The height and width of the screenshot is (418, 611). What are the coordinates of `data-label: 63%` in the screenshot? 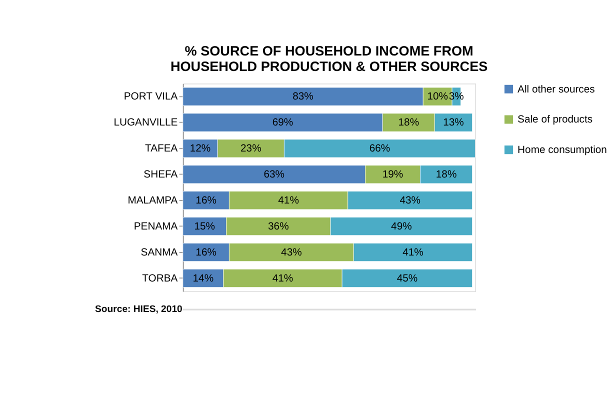 It's located at (274, 175).